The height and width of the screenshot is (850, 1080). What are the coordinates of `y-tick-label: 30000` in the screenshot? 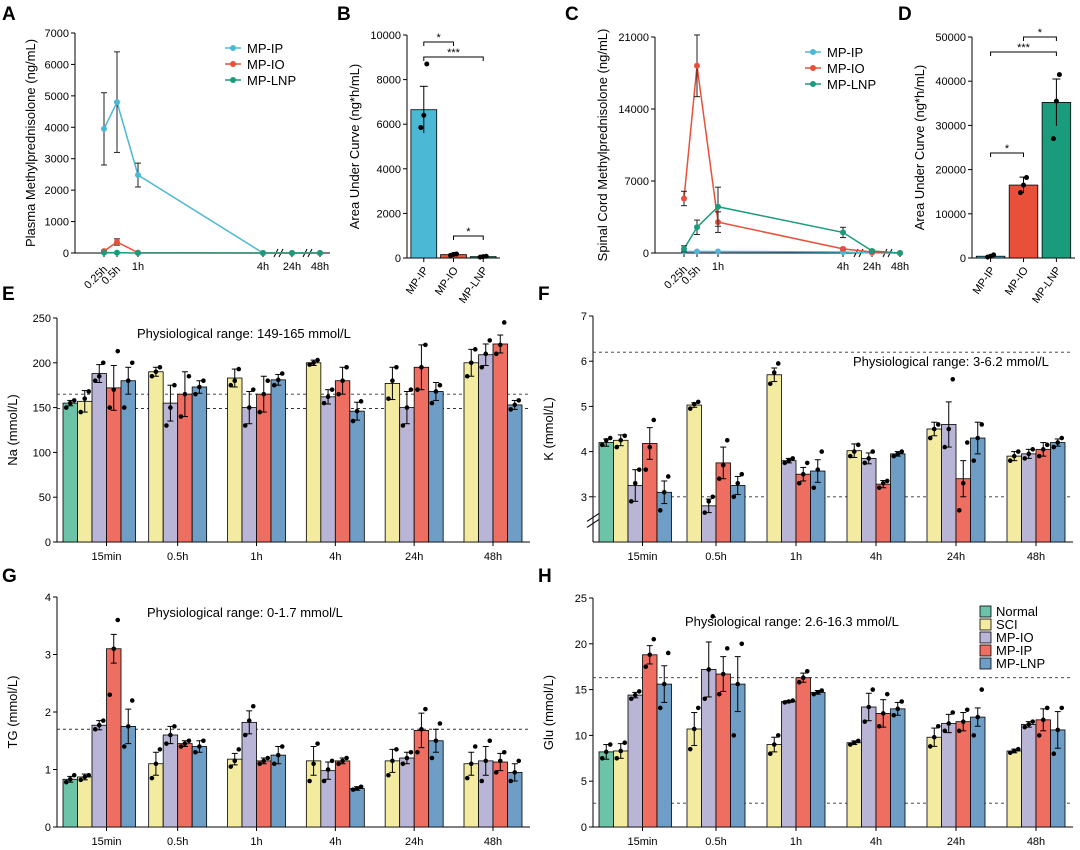 It's located at (950, 126).